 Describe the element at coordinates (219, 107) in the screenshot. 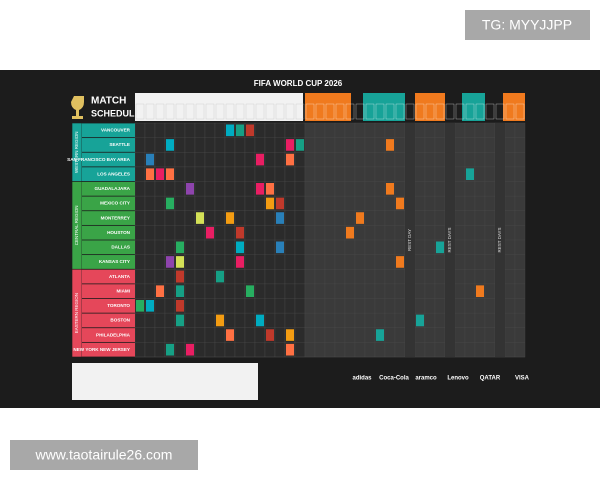

I see `group-stage-header` at that location.